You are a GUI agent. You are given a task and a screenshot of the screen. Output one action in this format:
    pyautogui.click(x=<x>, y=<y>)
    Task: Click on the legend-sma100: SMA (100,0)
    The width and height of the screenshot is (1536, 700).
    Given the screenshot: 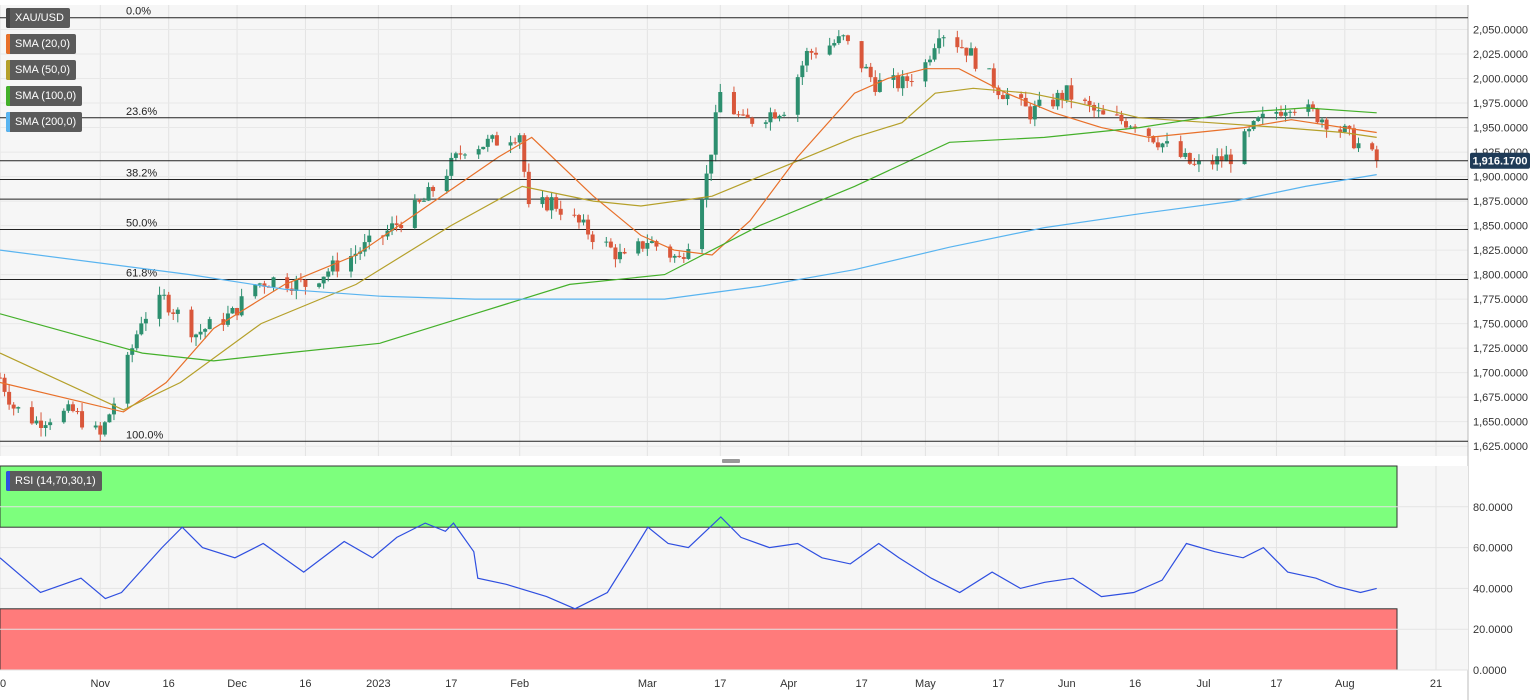 What is the action you would take?
    pyautogui.click(x=44, y=96)
    